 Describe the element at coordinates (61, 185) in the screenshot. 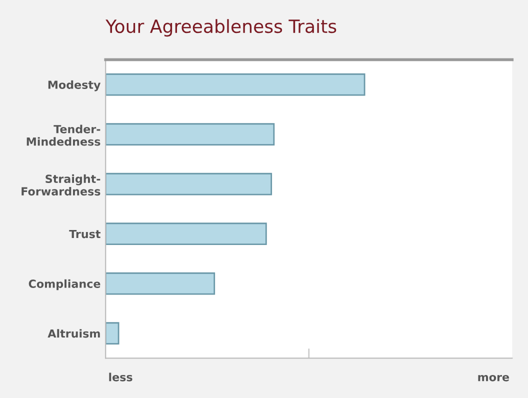

I see `y-tick-label: Straight- Forwardness` at that location.